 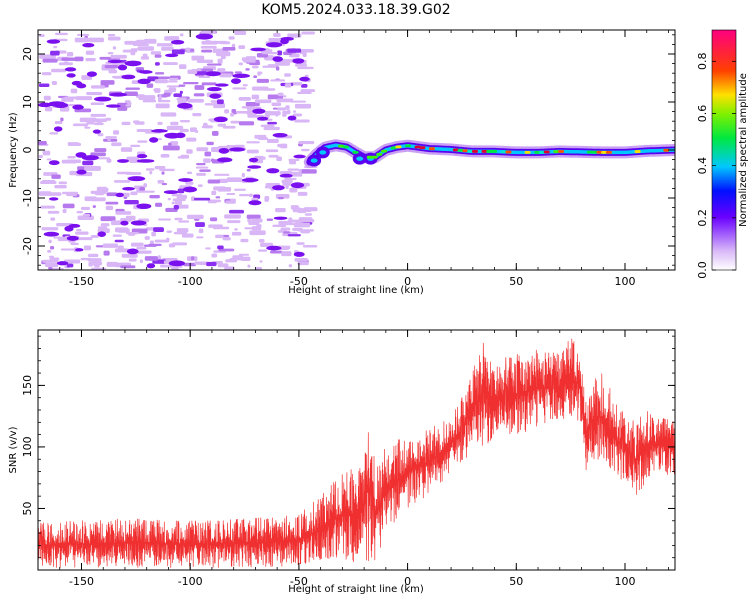 I want to click on colorbar-label: Normalized spectral amplitude, so click(x=743, y=150).